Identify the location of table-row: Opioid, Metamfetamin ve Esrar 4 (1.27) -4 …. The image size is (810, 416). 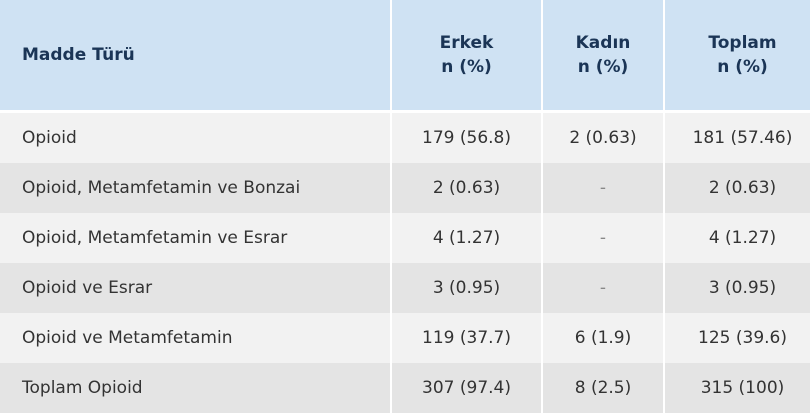
(405, 238).